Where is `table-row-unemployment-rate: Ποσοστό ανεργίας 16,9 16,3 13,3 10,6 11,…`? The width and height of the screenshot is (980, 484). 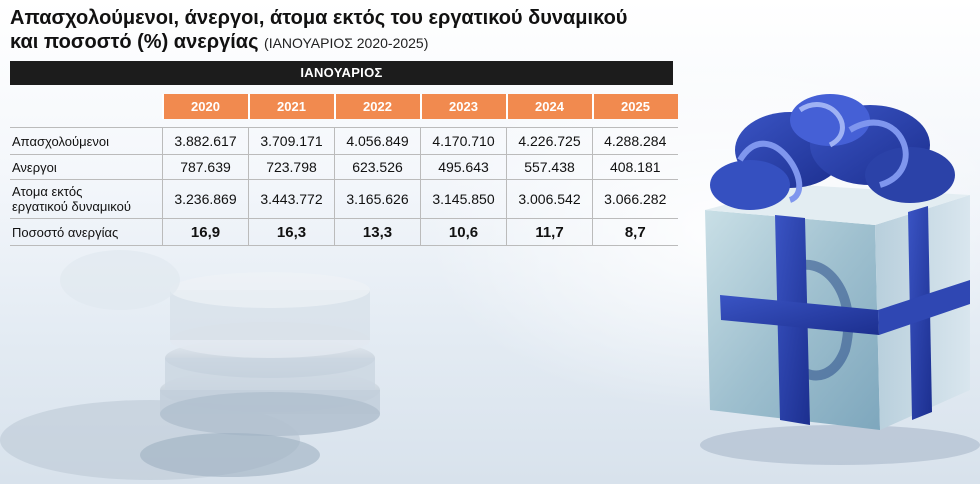
table-row-unemployment-rate: Ποσοστό ανεργίας 16,9 16,3 13,3 10,6 11,… is located at coordinates (344, 232).